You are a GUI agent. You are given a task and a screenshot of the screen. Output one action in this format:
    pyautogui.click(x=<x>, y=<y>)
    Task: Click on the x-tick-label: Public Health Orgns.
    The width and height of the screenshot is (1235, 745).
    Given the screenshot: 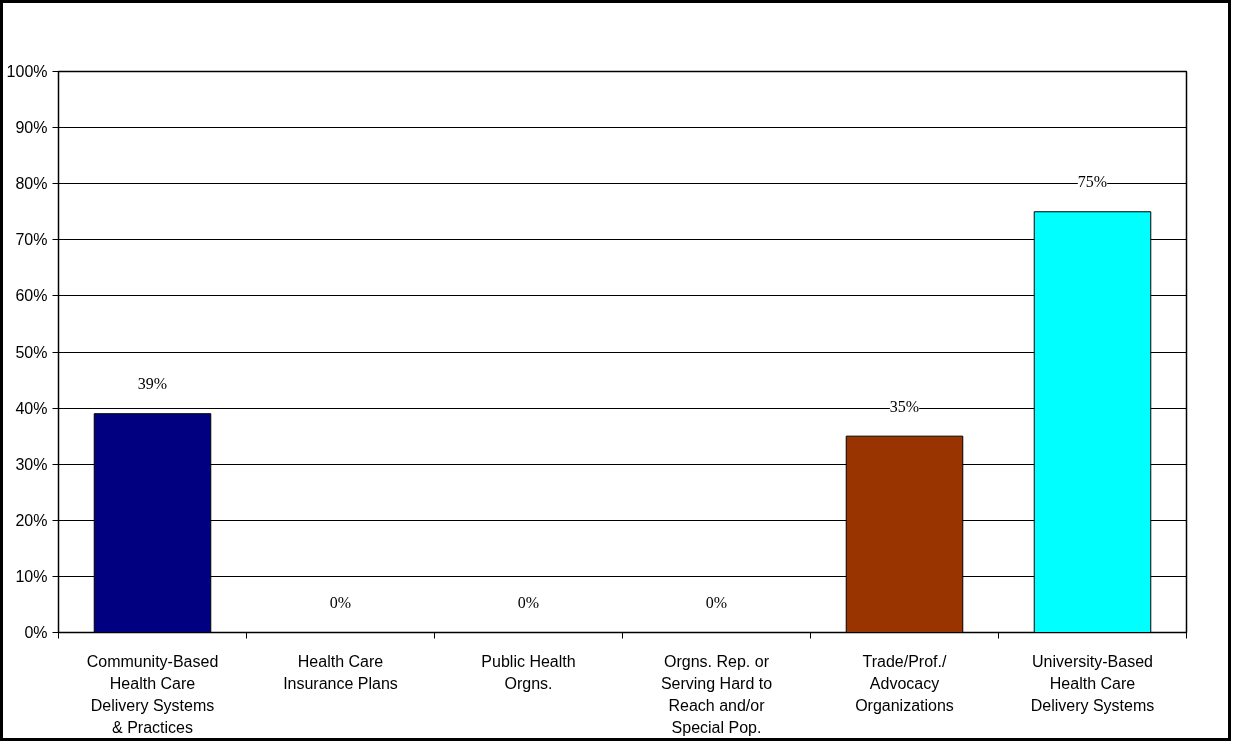 What is the action you would take?
    pyautogui.click(x=528, y=672)
    